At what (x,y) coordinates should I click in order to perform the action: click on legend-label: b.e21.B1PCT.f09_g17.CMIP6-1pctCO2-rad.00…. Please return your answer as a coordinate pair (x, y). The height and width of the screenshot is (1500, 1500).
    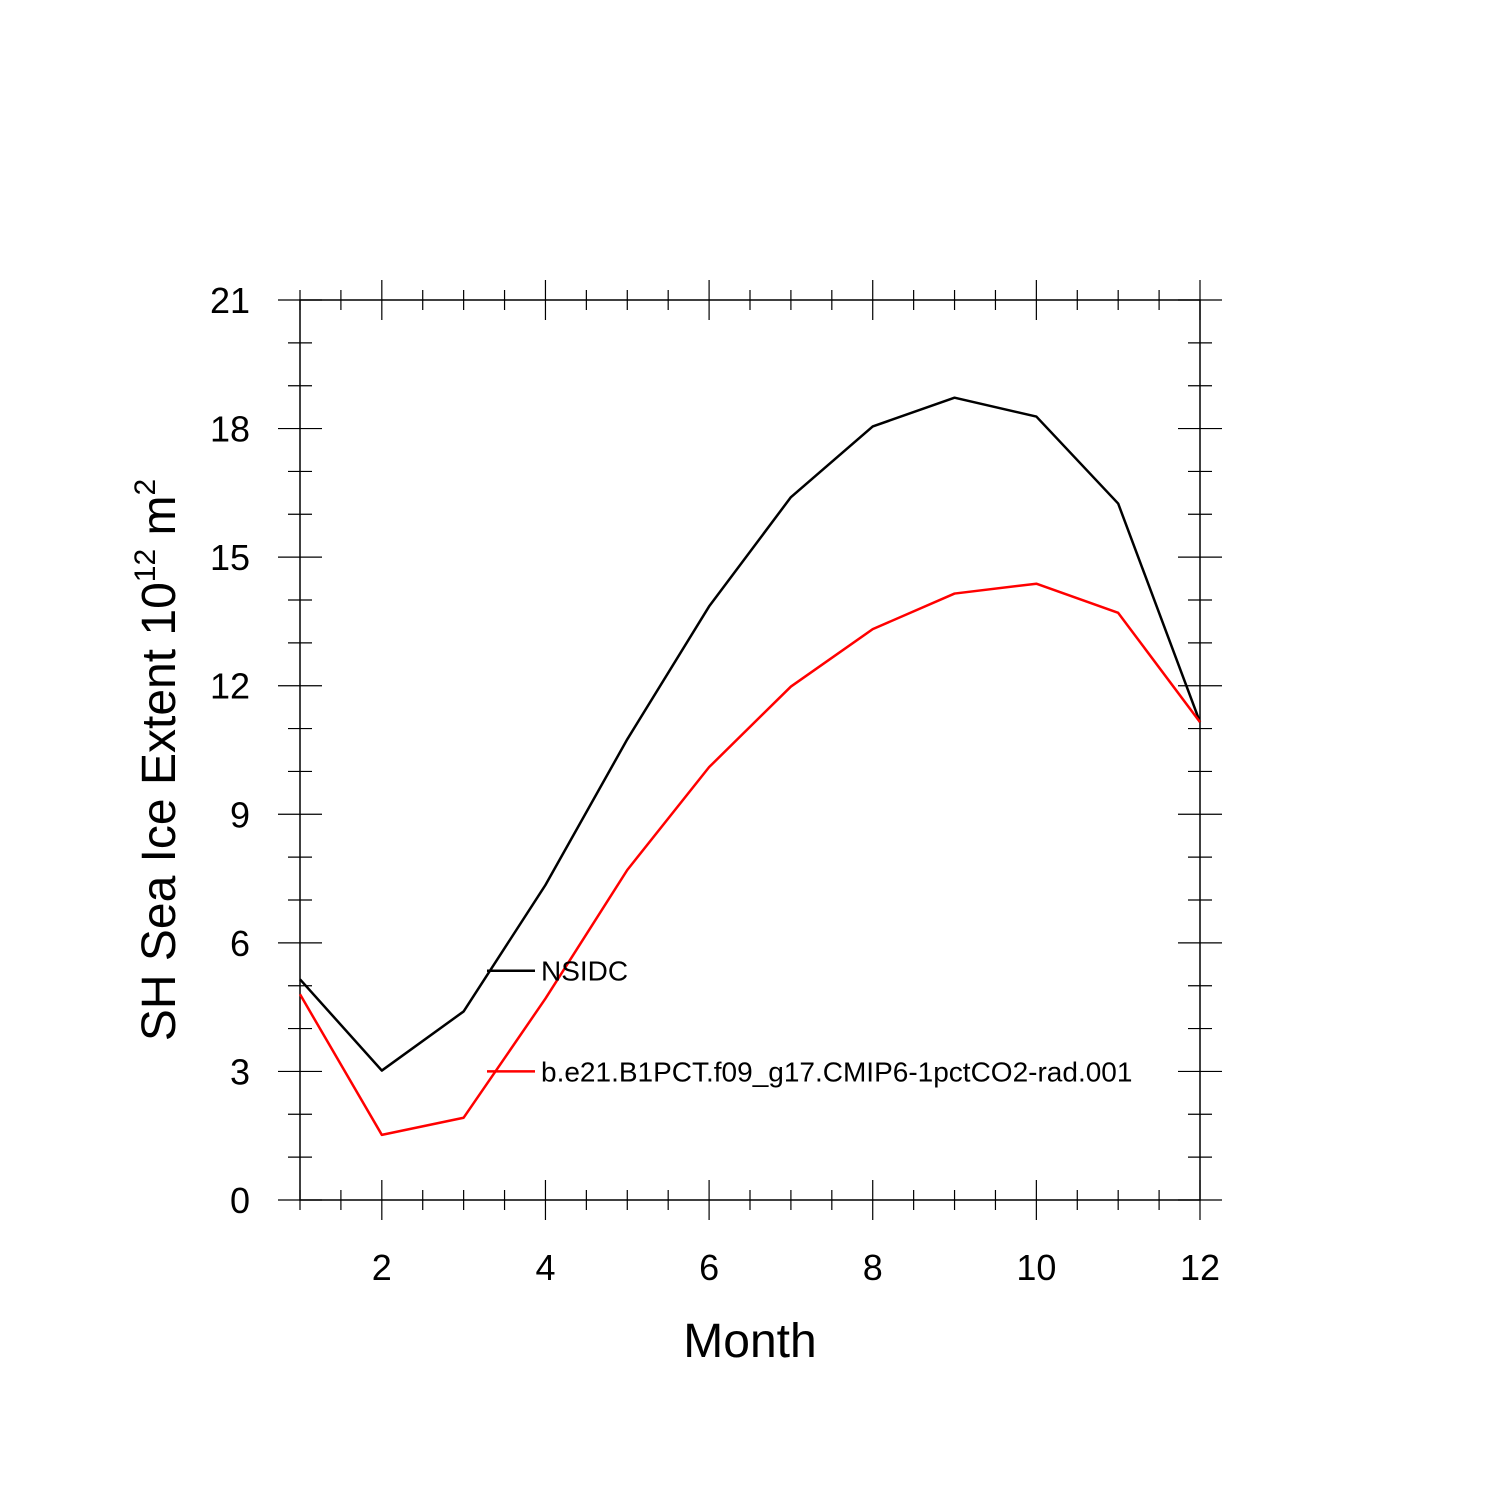
    Looking at the image, I should click on (836, 1071).